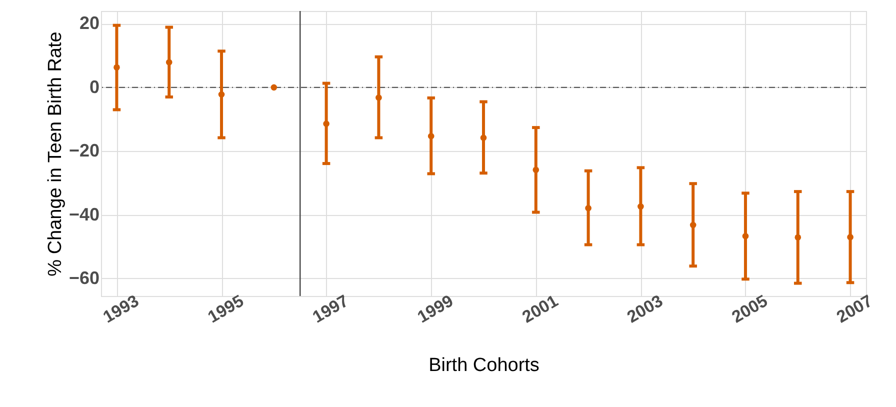 The height and width of the screenshot is (407, 896). I want to click on y-tick-label: 0, so click(94, 86).